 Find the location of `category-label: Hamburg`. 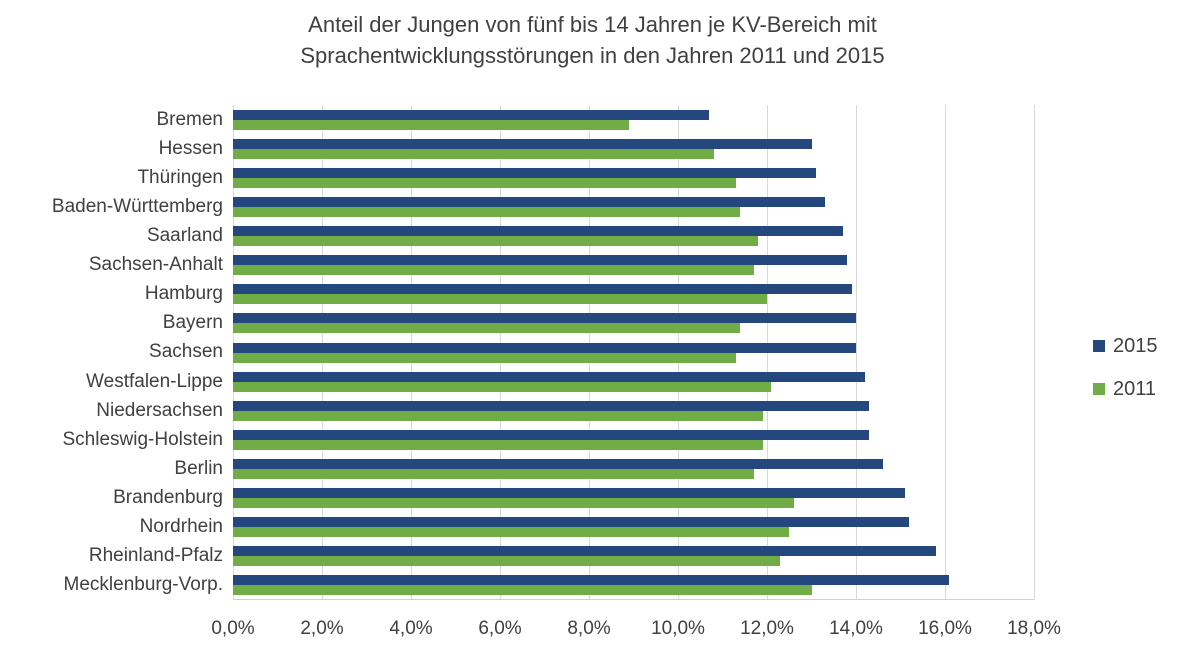

category-label: Hamburg is located at coordinates (183, 294).